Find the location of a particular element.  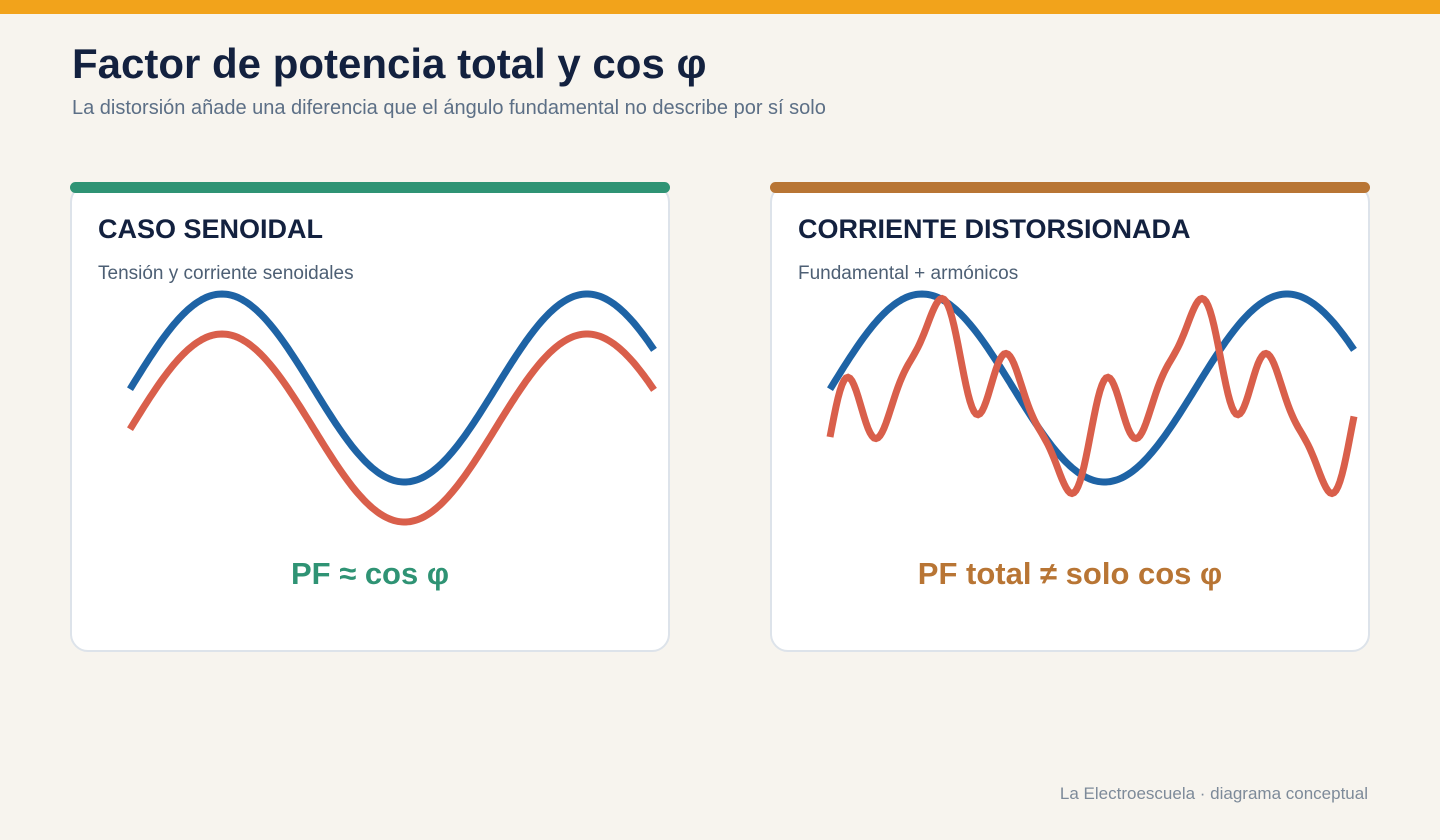

distorted-current-wave is located at coordinates (1092, 396).